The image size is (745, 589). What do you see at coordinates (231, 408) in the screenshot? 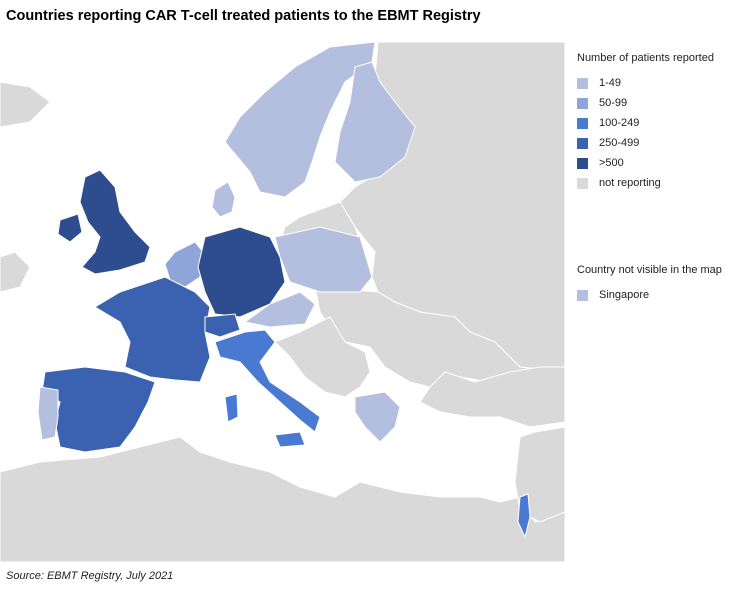
I see `country-sardinia` at bounding box center [231, 408].